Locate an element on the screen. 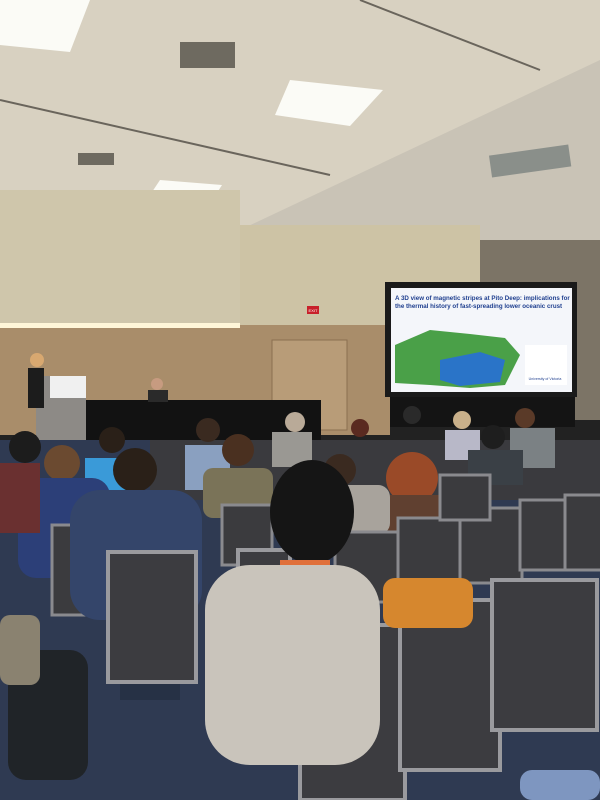 The image size is (600, 800). backpack is located at coordinates (428, 603).